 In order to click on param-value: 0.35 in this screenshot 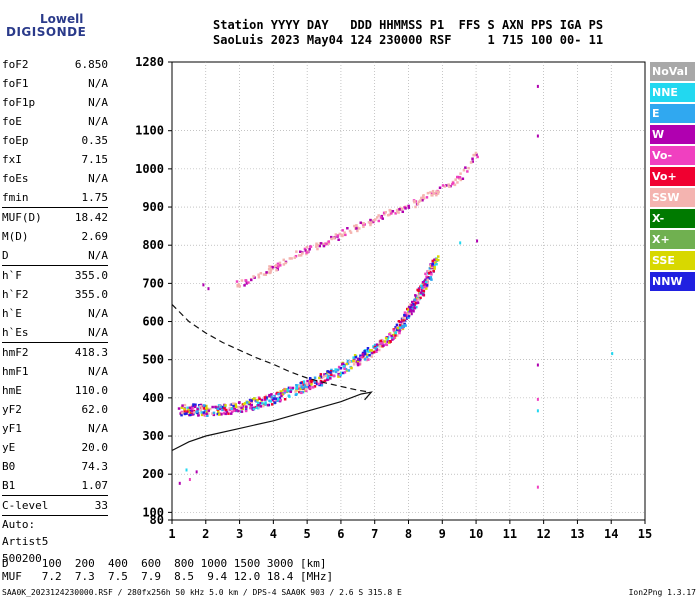, I will do `click(95, 140)`.